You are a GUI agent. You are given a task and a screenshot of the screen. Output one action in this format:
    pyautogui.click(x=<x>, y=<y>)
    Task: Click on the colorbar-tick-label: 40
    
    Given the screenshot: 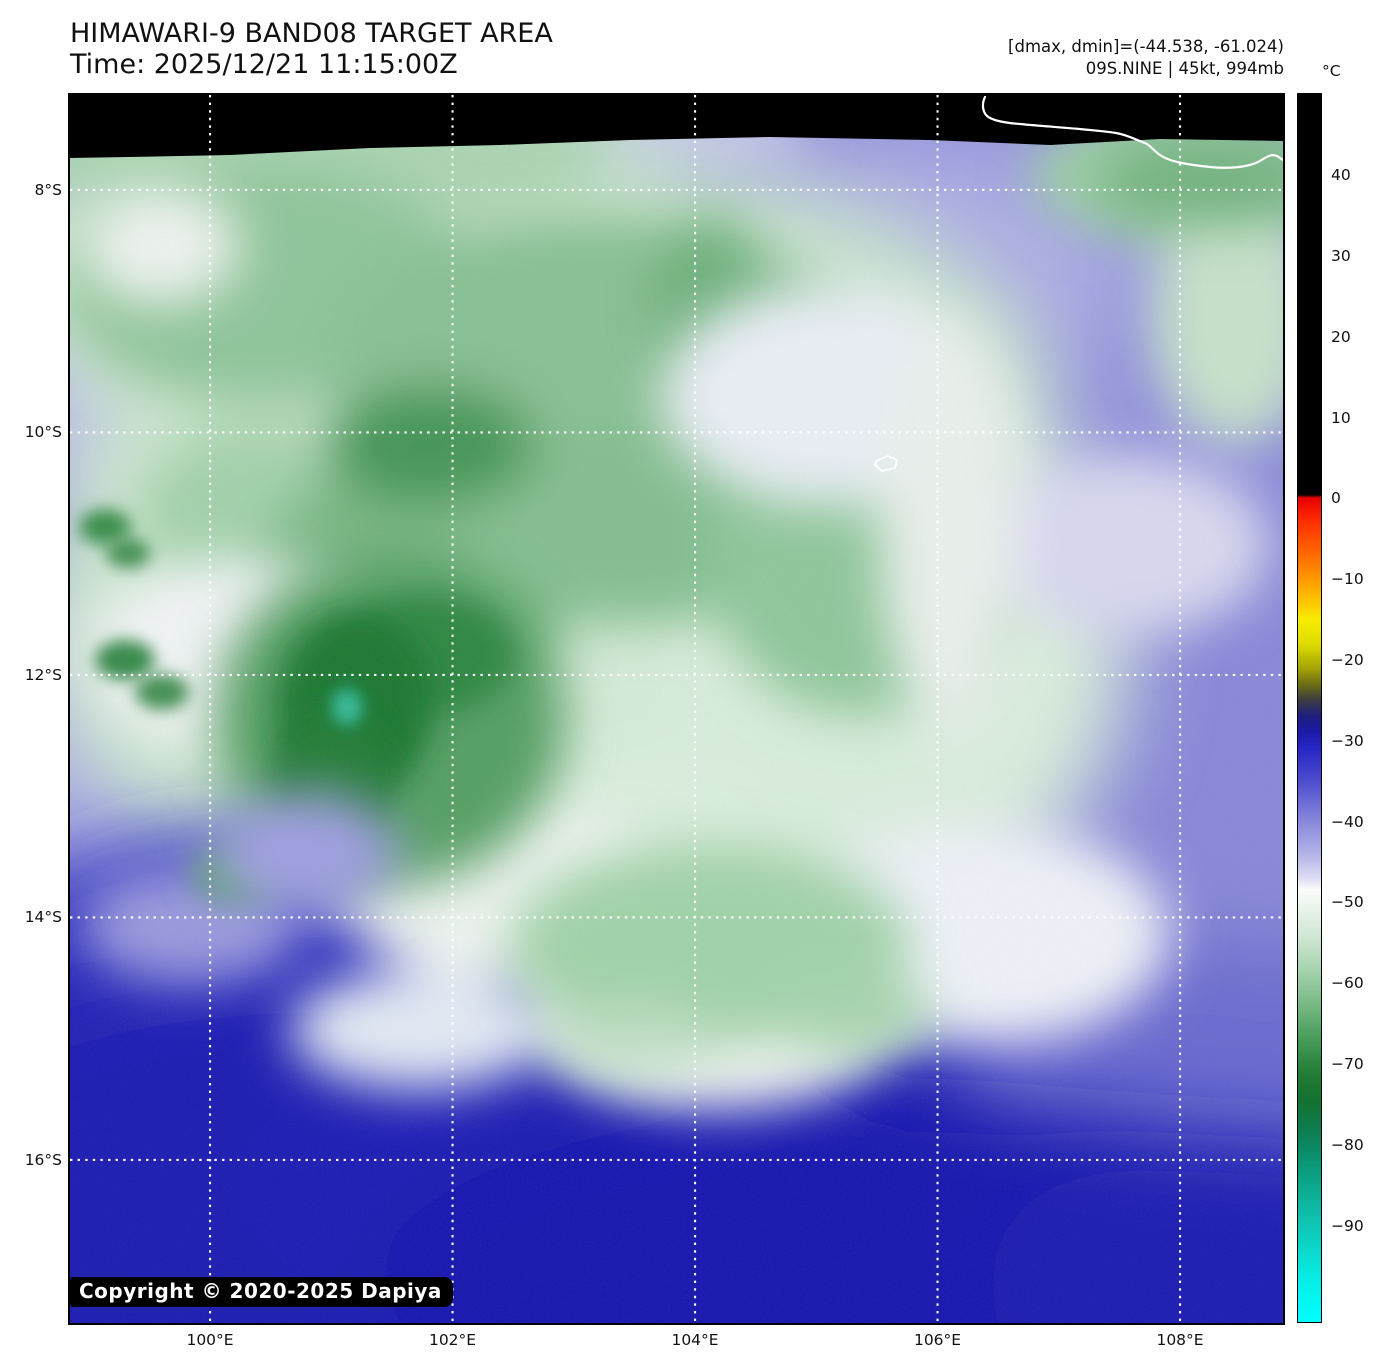 What is the action you would take?
    pyautogui.click(x=1341, y=175)
    